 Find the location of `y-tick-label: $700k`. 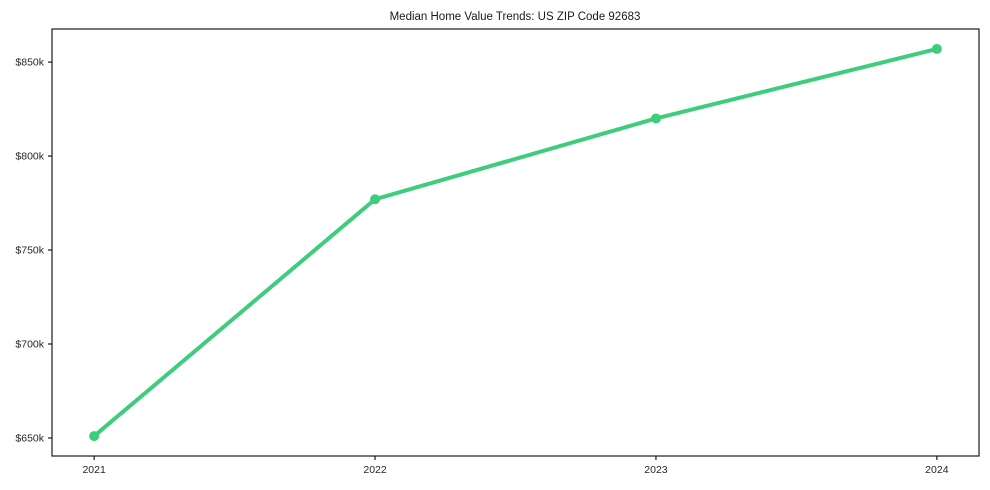

y-tick-label: $700k is located at coordinates (29, 344).